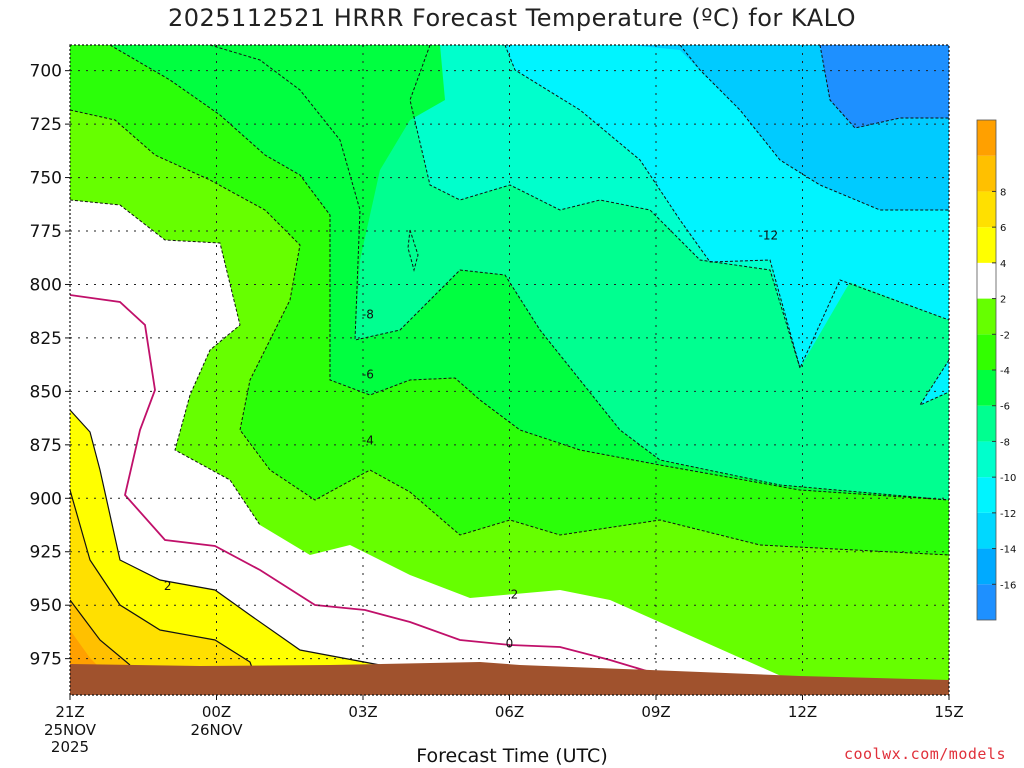 The height and width of the screenshot is (768, 1024). Describe the element at coordinates (46, 179) in the screenshot. I see `y-tick-label: 750` at that location.